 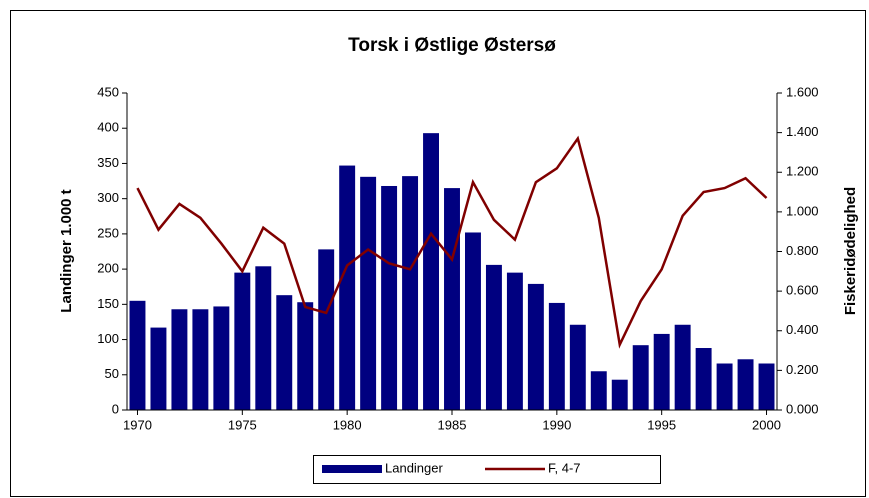 I want to click on x-tick-label: 1975, so click(x=242, y=424).